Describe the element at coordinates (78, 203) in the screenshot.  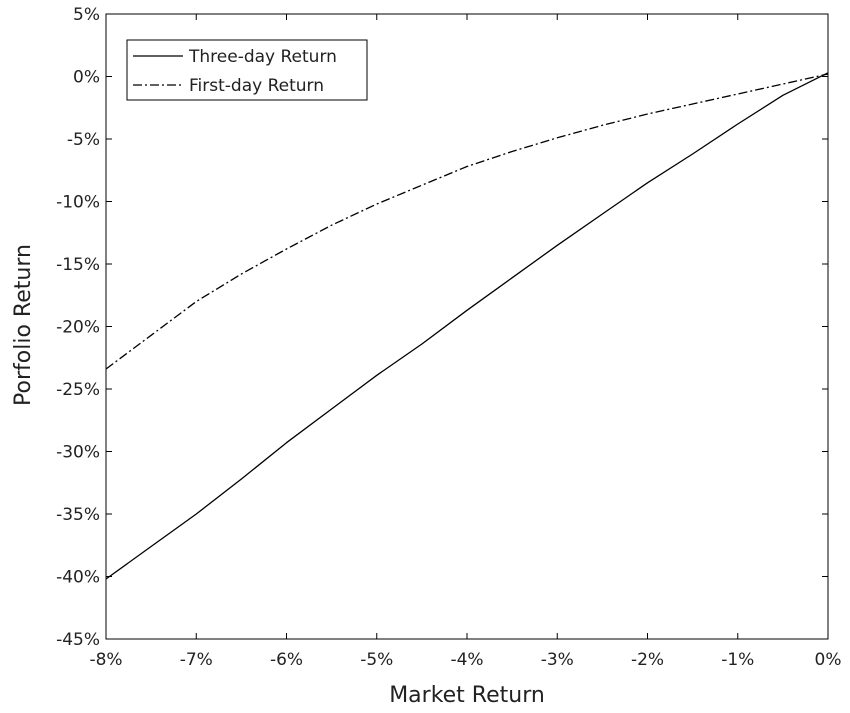
I see `y-tick-label: -10%` at that location.